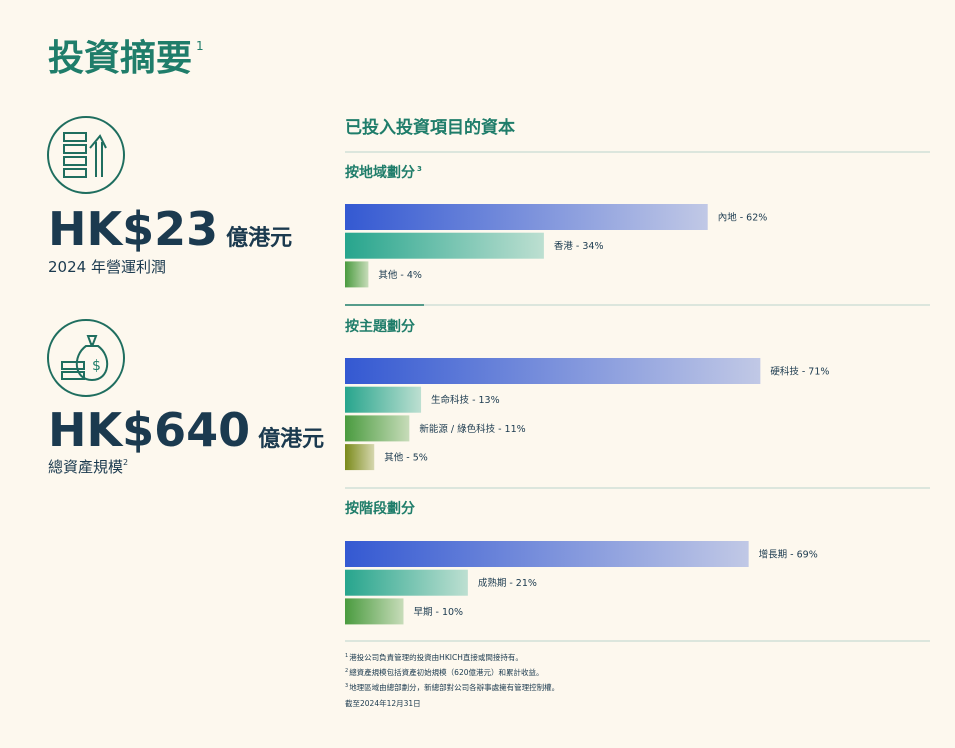 The image size is (955, 748). What do you see at coordinates (107, 267) in the screenshot?
I see `stat-label: 2024 年營運利潤` at bounding box center [107, 267].